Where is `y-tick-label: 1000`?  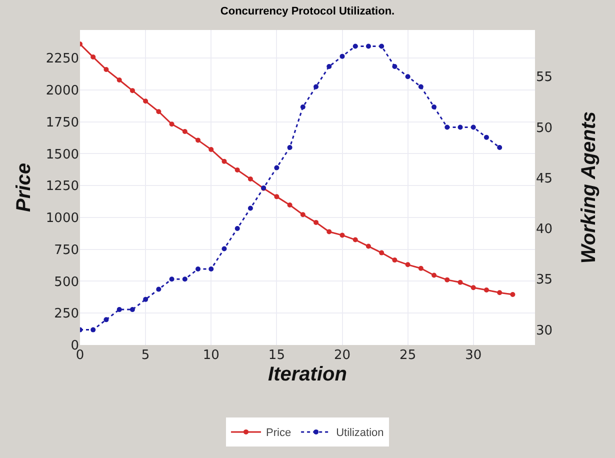 y-tick-label: 1000 is located at coordinates (62, 218).